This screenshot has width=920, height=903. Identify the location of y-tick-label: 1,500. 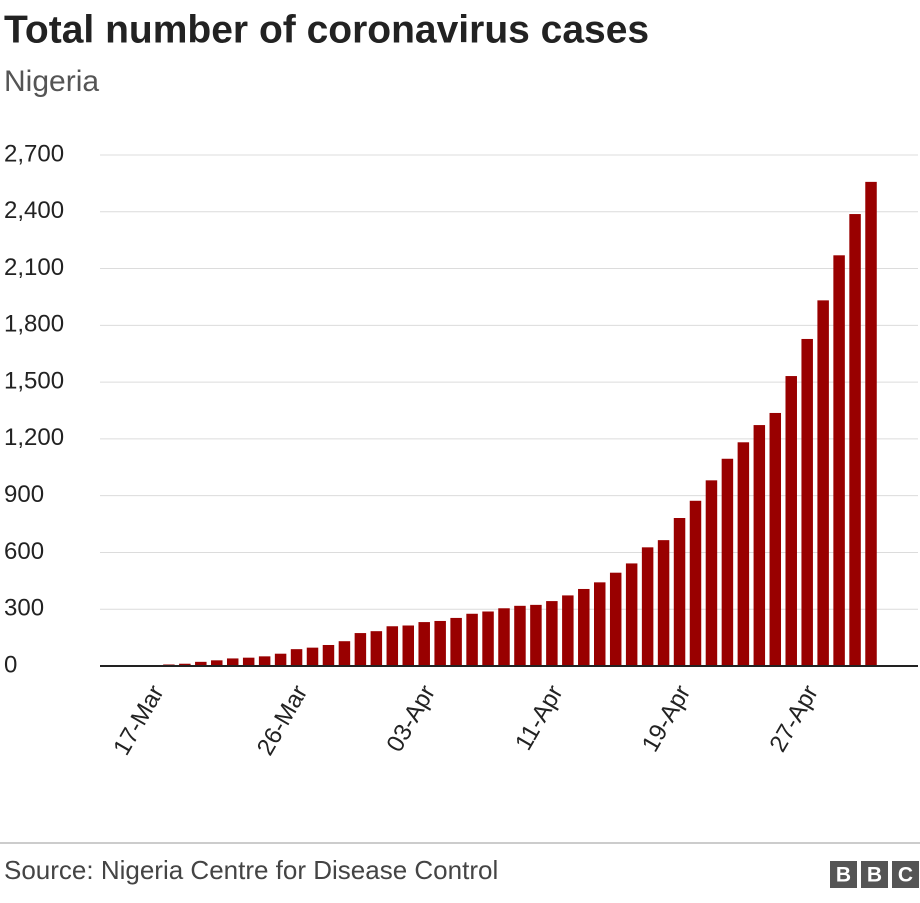
(34, 380).